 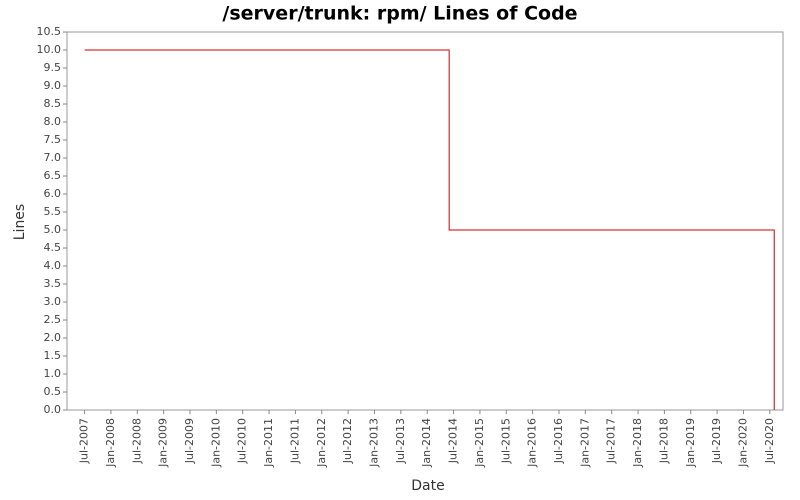 What do you see at coordinates (347, 441) in the screenshot?
I see `x-tick-label: Jul-2012` at bounding box center [347, 441].